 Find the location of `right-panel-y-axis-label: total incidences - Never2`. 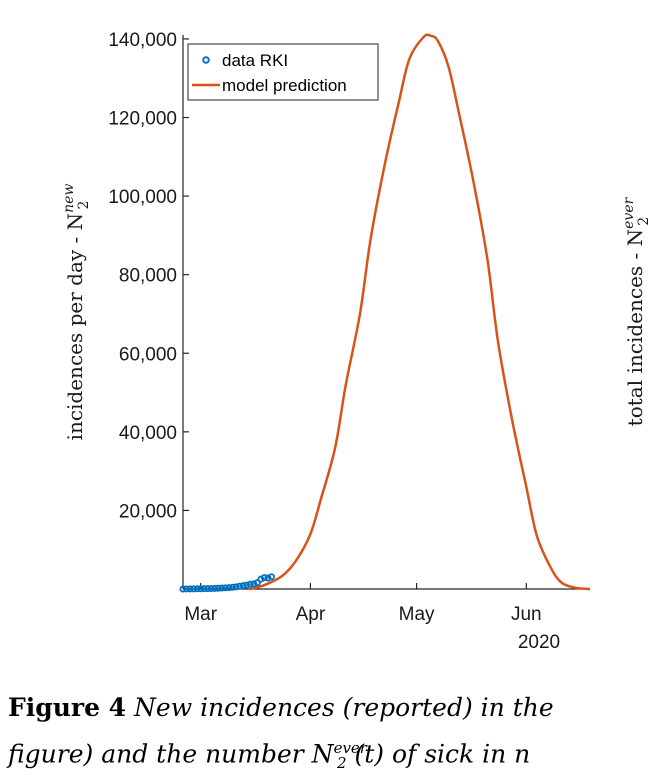

right-panel-y-axis-label: total incidences - Never2 is located at coordinates (636, 311).